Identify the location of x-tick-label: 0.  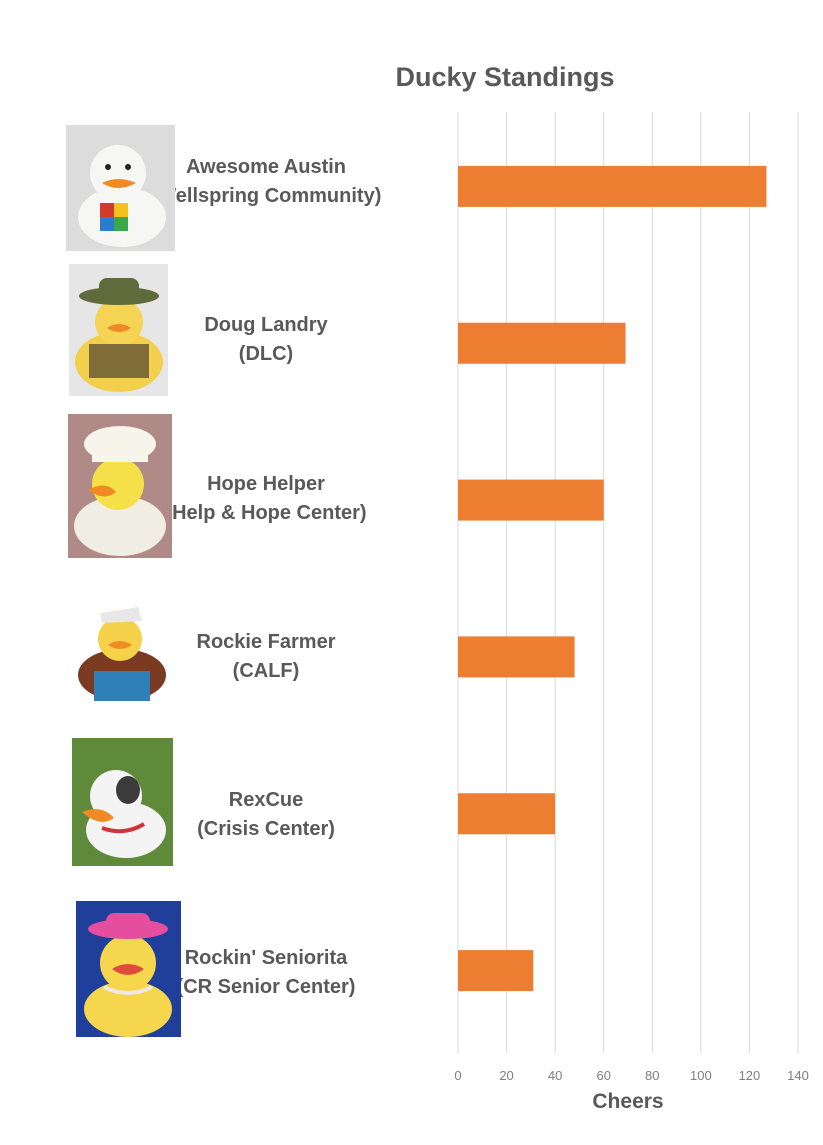
(457, 1075).